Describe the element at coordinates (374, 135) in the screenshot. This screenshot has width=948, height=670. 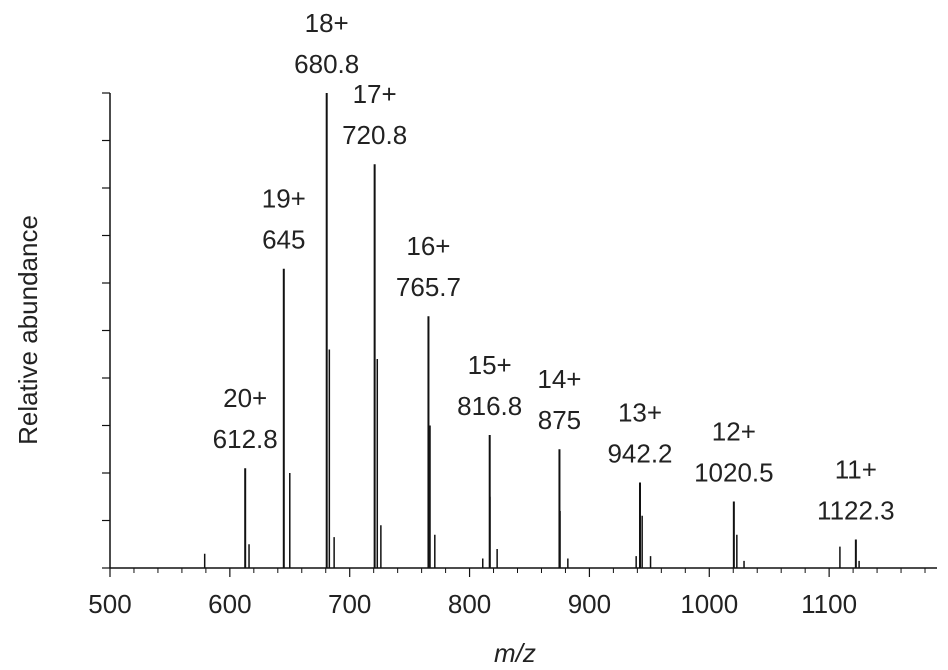
I see `peak-mz-label: 720.8` at that location.